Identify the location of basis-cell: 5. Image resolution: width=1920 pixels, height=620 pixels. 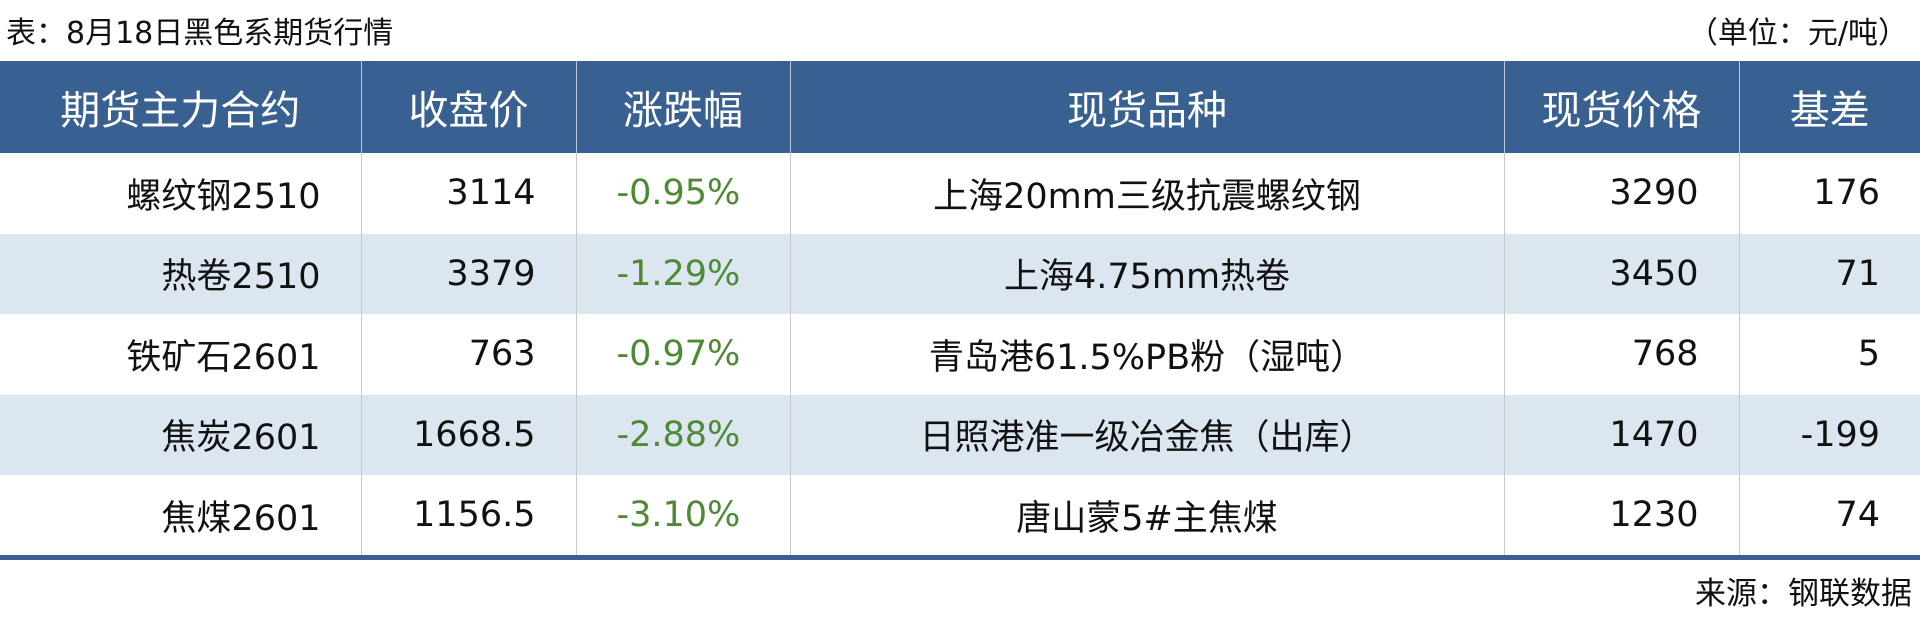
(1829, 354).